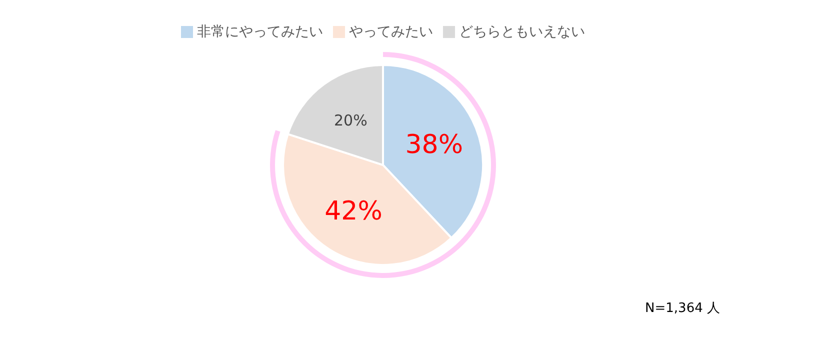 The height and width of the screenshot is (339, 840). Describe the element at coordinates (260, 32) in the screenshot. I see `legend-label: 非常にやってみたい` at that location.